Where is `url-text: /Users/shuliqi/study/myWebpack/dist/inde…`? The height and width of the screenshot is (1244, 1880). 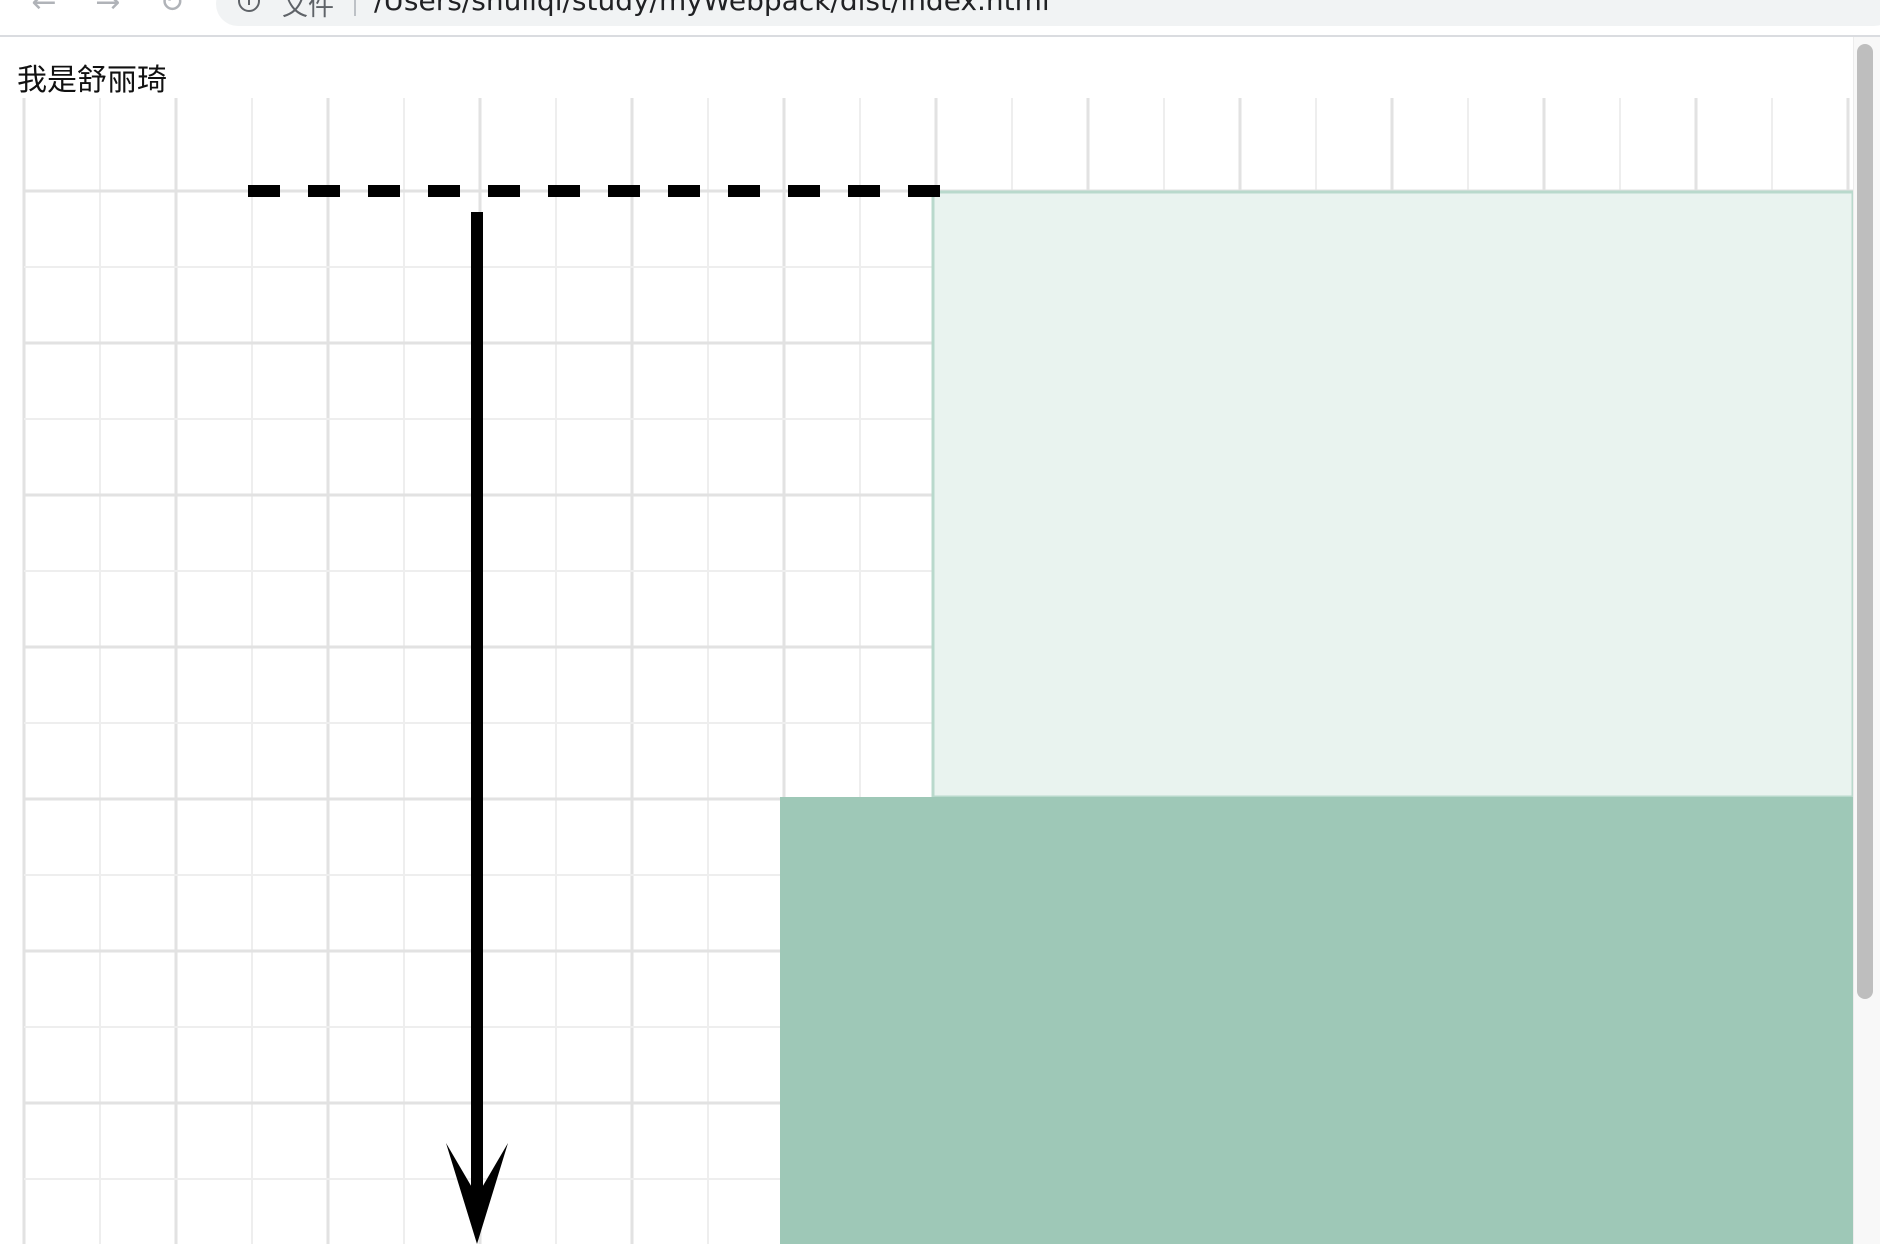 url-text: /Users/shuliqi/study/myWebpack/dist/inde… is located at coordinates (712, 8).